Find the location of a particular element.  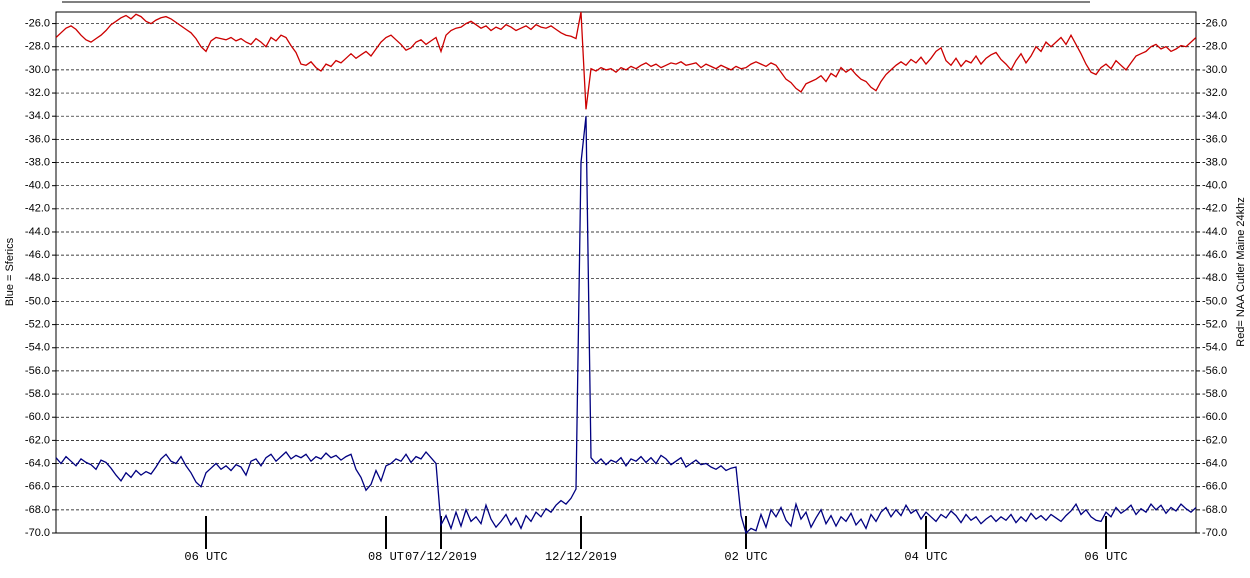

y-tick-label: -64.0 is located at coordinates (37, 463).